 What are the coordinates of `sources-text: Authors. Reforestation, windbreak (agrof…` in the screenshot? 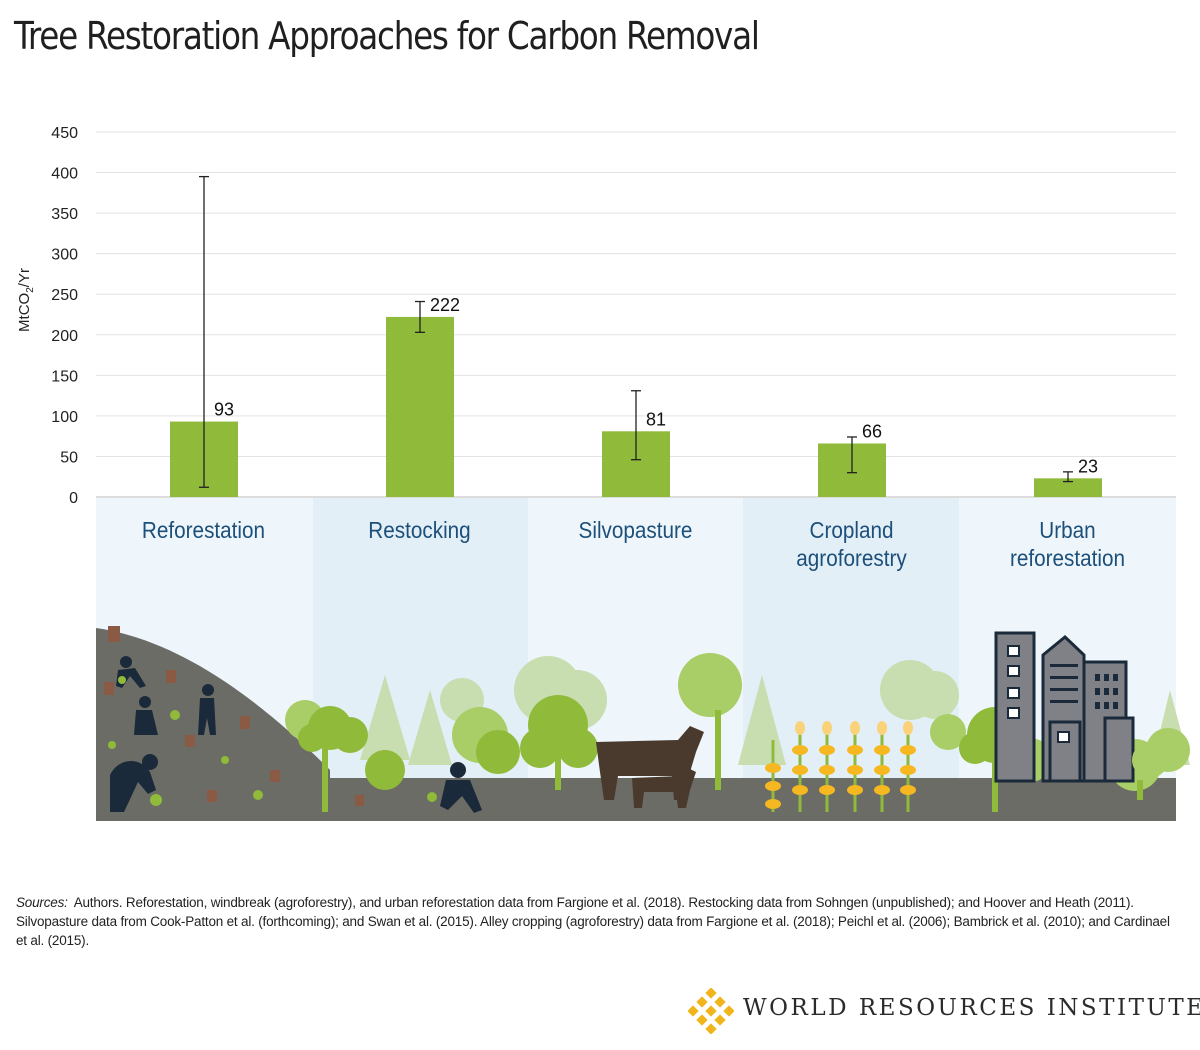 It's located at (593, 921).